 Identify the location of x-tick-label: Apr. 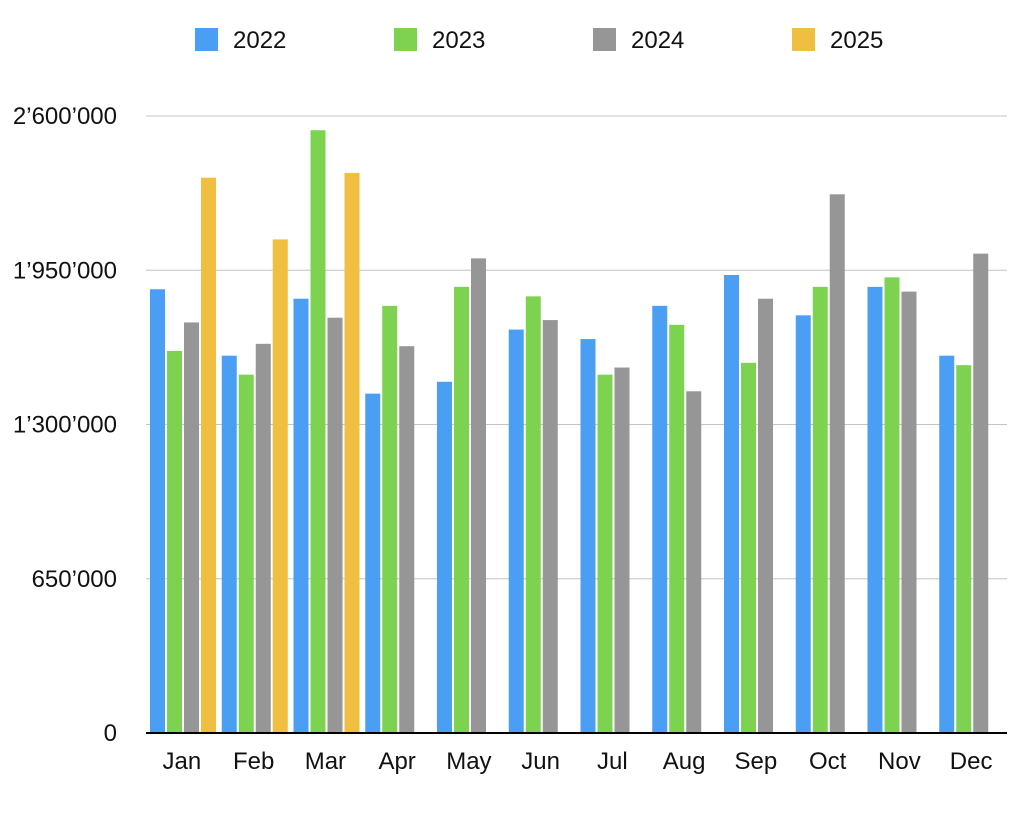
(396, 761).